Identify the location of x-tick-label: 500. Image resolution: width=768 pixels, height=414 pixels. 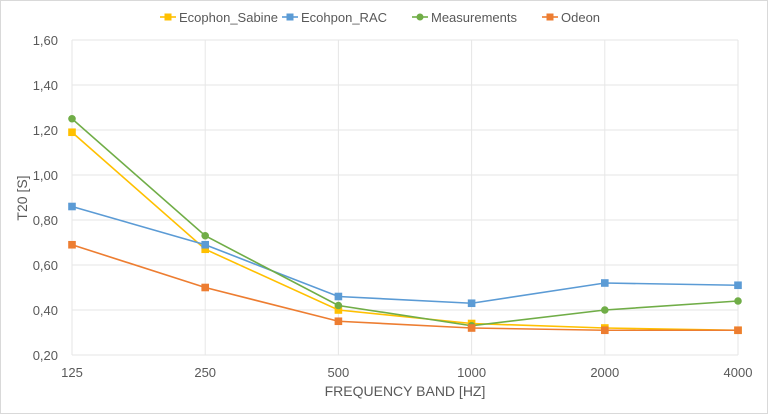
(339, 372).